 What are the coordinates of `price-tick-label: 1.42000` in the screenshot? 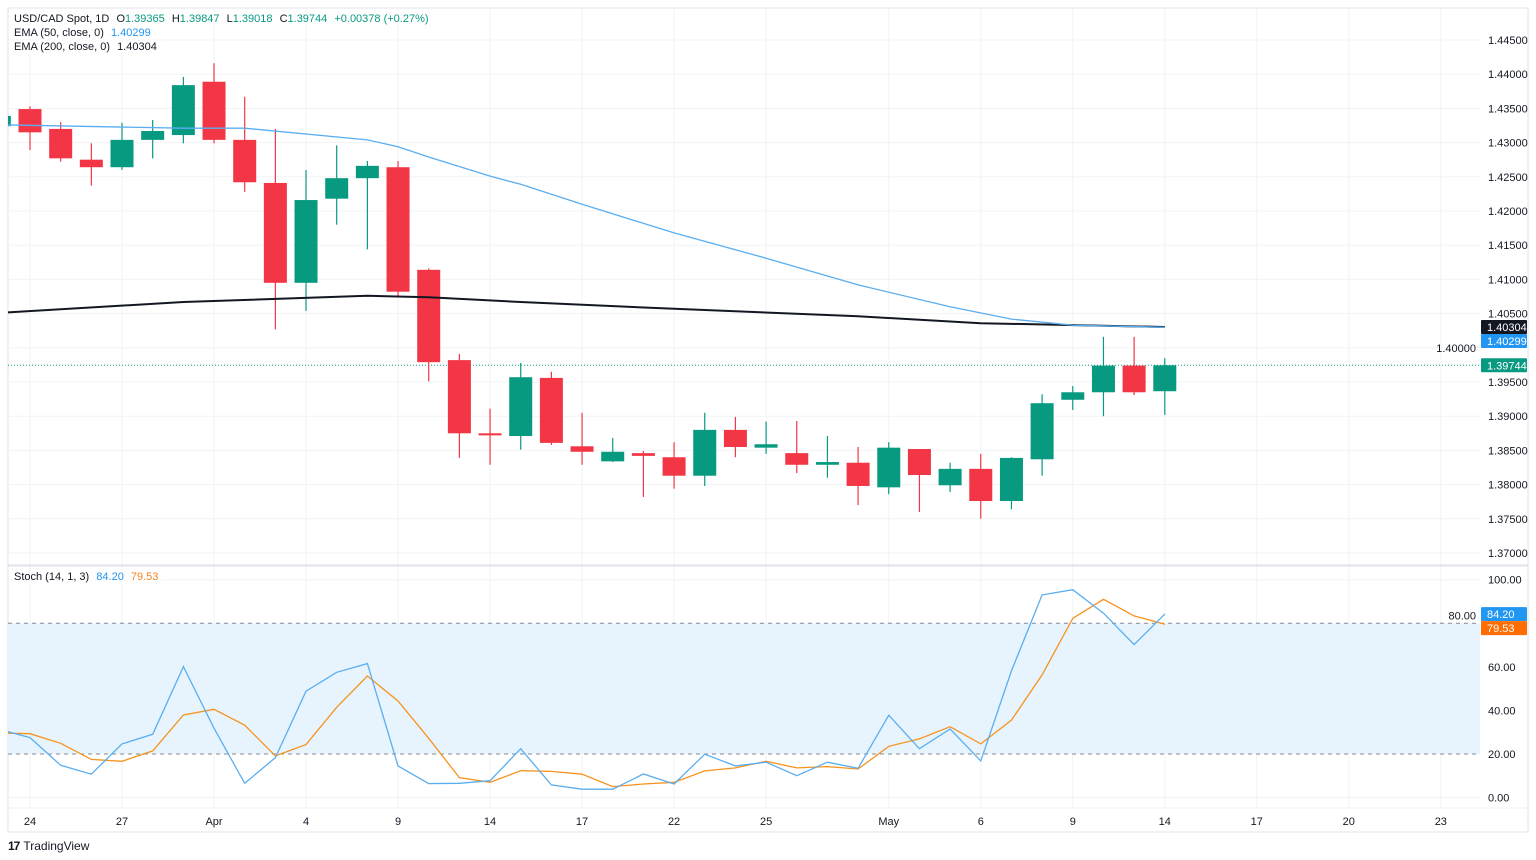 It's located at (1508, 212).